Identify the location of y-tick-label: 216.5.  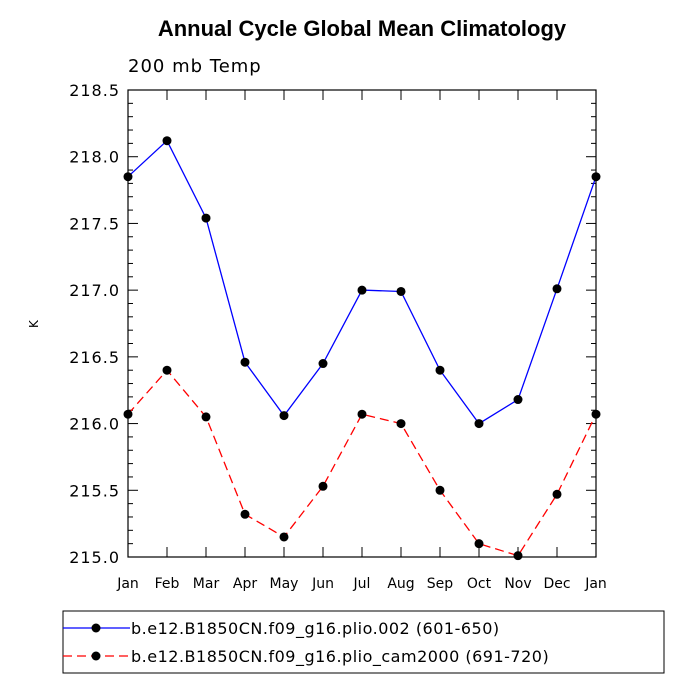
(94, 357).